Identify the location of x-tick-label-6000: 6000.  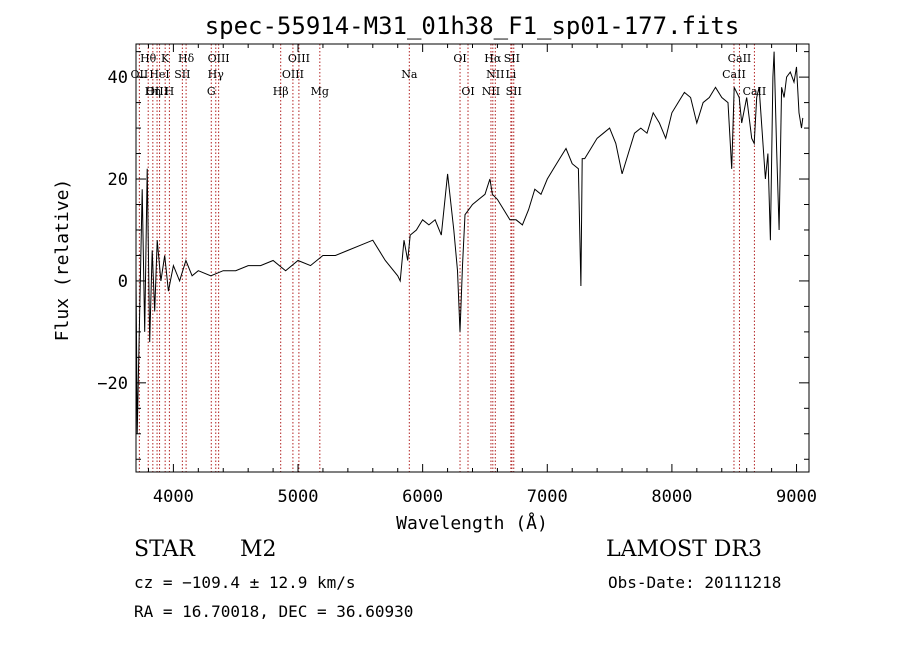
(422, 497).